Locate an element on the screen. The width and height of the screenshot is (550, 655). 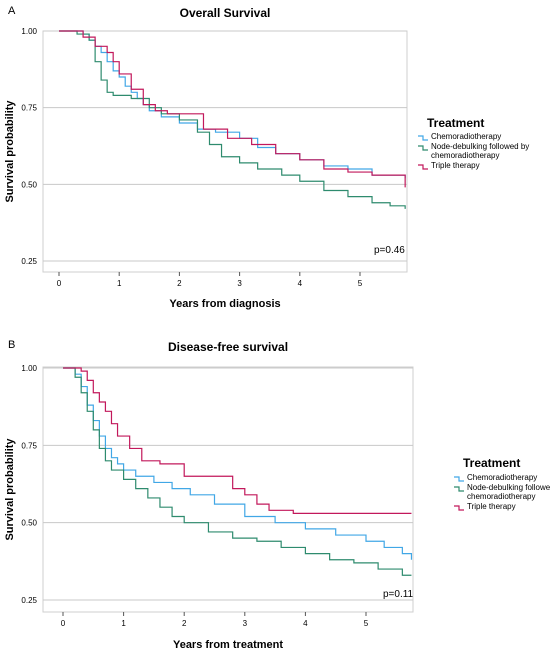
x-axis-label: Years from diagnosis is located at coordinates (224, 304).